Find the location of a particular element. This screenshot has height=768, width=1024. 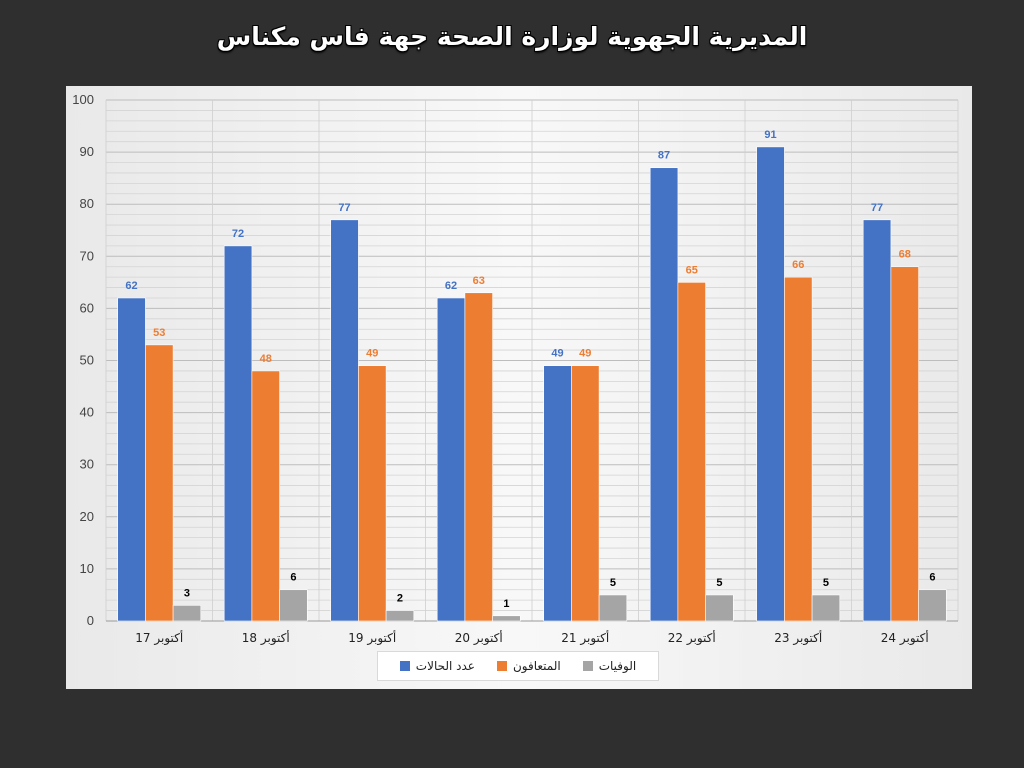

x-category-label: 18 أكتوبر is located at coordinates (266, 638).